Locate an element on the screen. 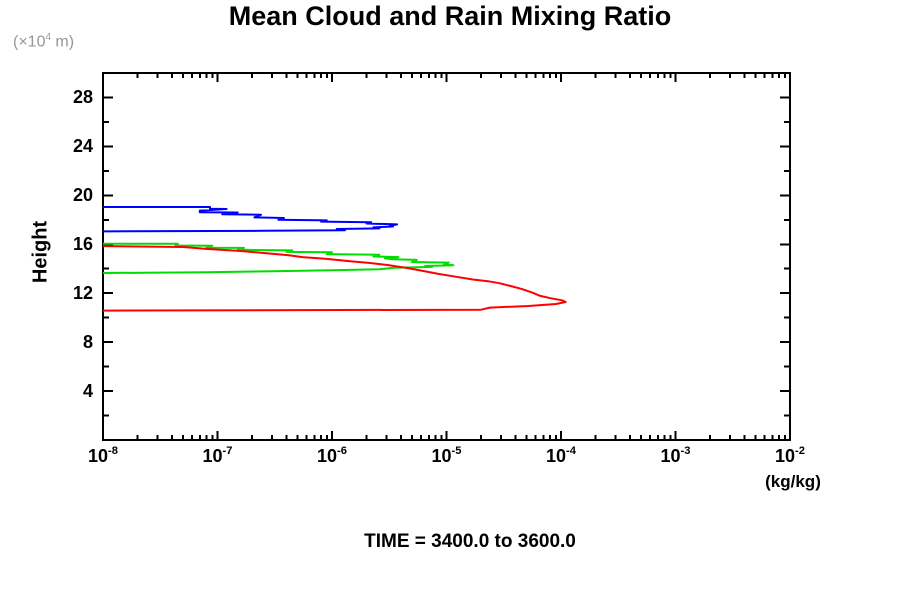 This screenshot has width=900, height=600. x-tick-label: 10⁻⁴ is located at coordinates (561, 455).